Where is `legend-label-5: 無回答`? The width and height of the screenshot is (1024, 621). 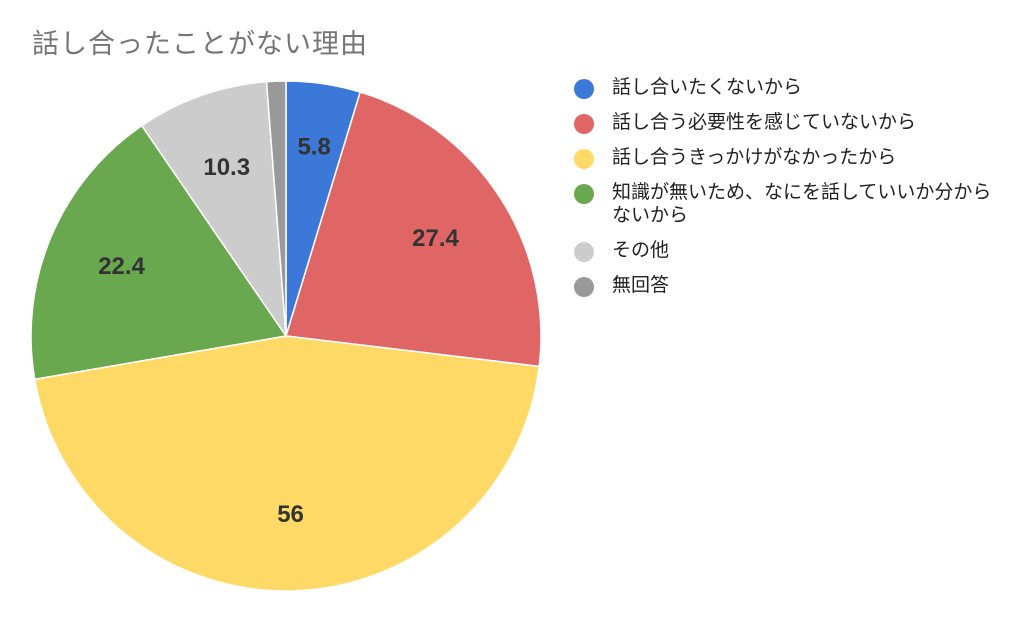 legend-label-5: 無回答 is located at coordinates (641, 285).